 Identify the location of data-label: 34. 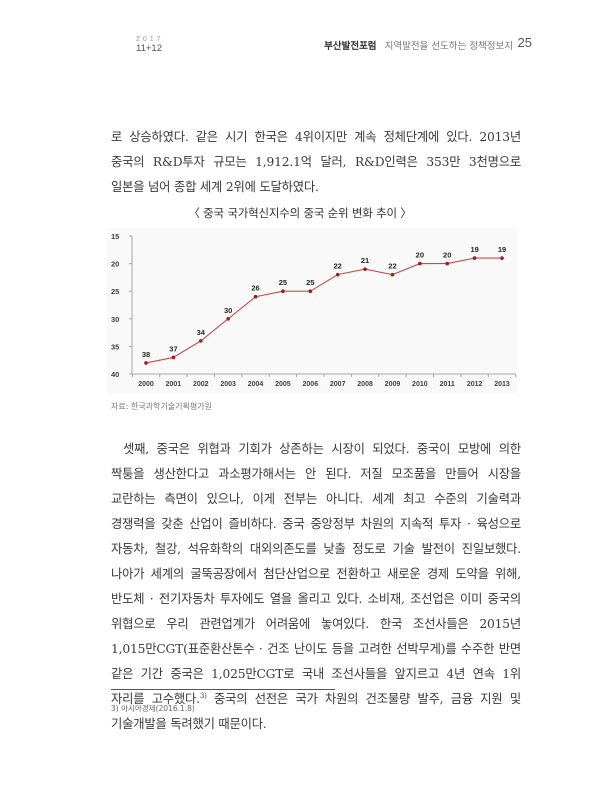
(201, 332).